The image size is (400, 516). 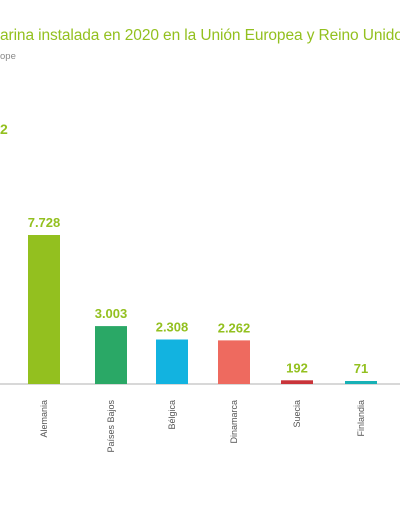 I want to click on x-tick-label: Dinamarca, so click(x=234, y=422).